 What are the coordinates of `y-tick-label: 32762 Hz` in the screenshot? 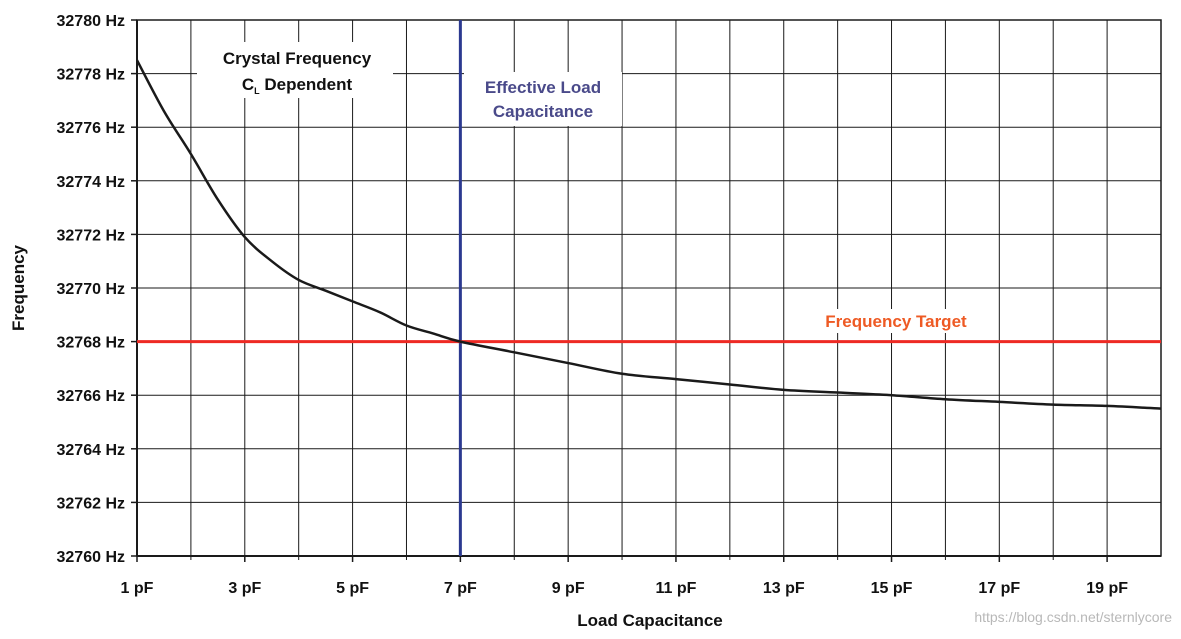 It's located at (91, 503).